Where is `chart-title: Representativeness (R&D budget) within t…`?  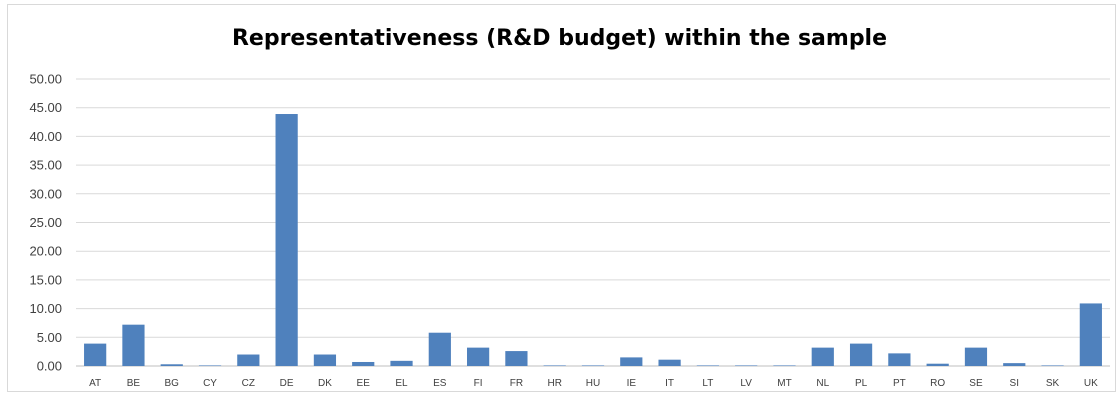
chart-title: Representativeness (R&D budget) within t… is located at coordinates (559, 38).